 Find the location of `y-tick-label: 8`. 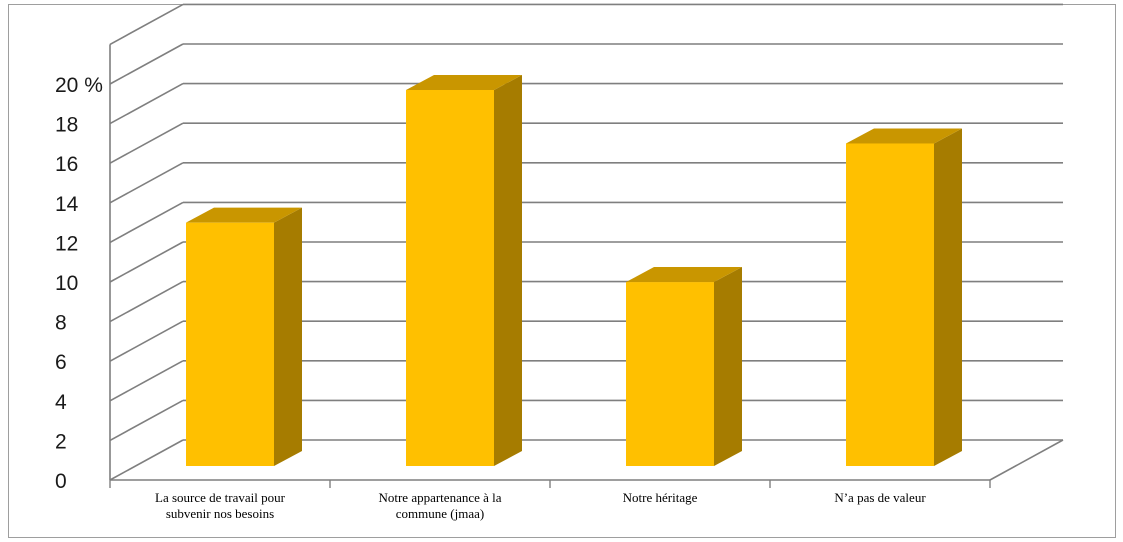

y-tick-label: 8 is located at coordinates (61, 323).